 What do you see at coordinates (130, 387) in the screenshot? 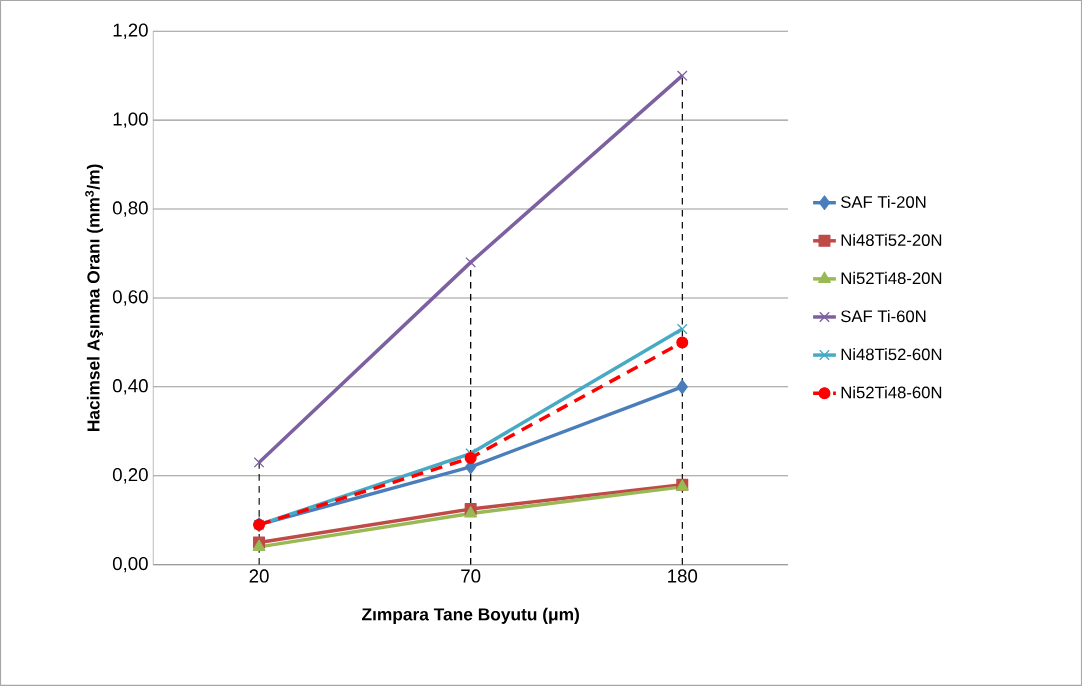
I see `y-tick-label: 0,40` at bounding box center [130, 387].